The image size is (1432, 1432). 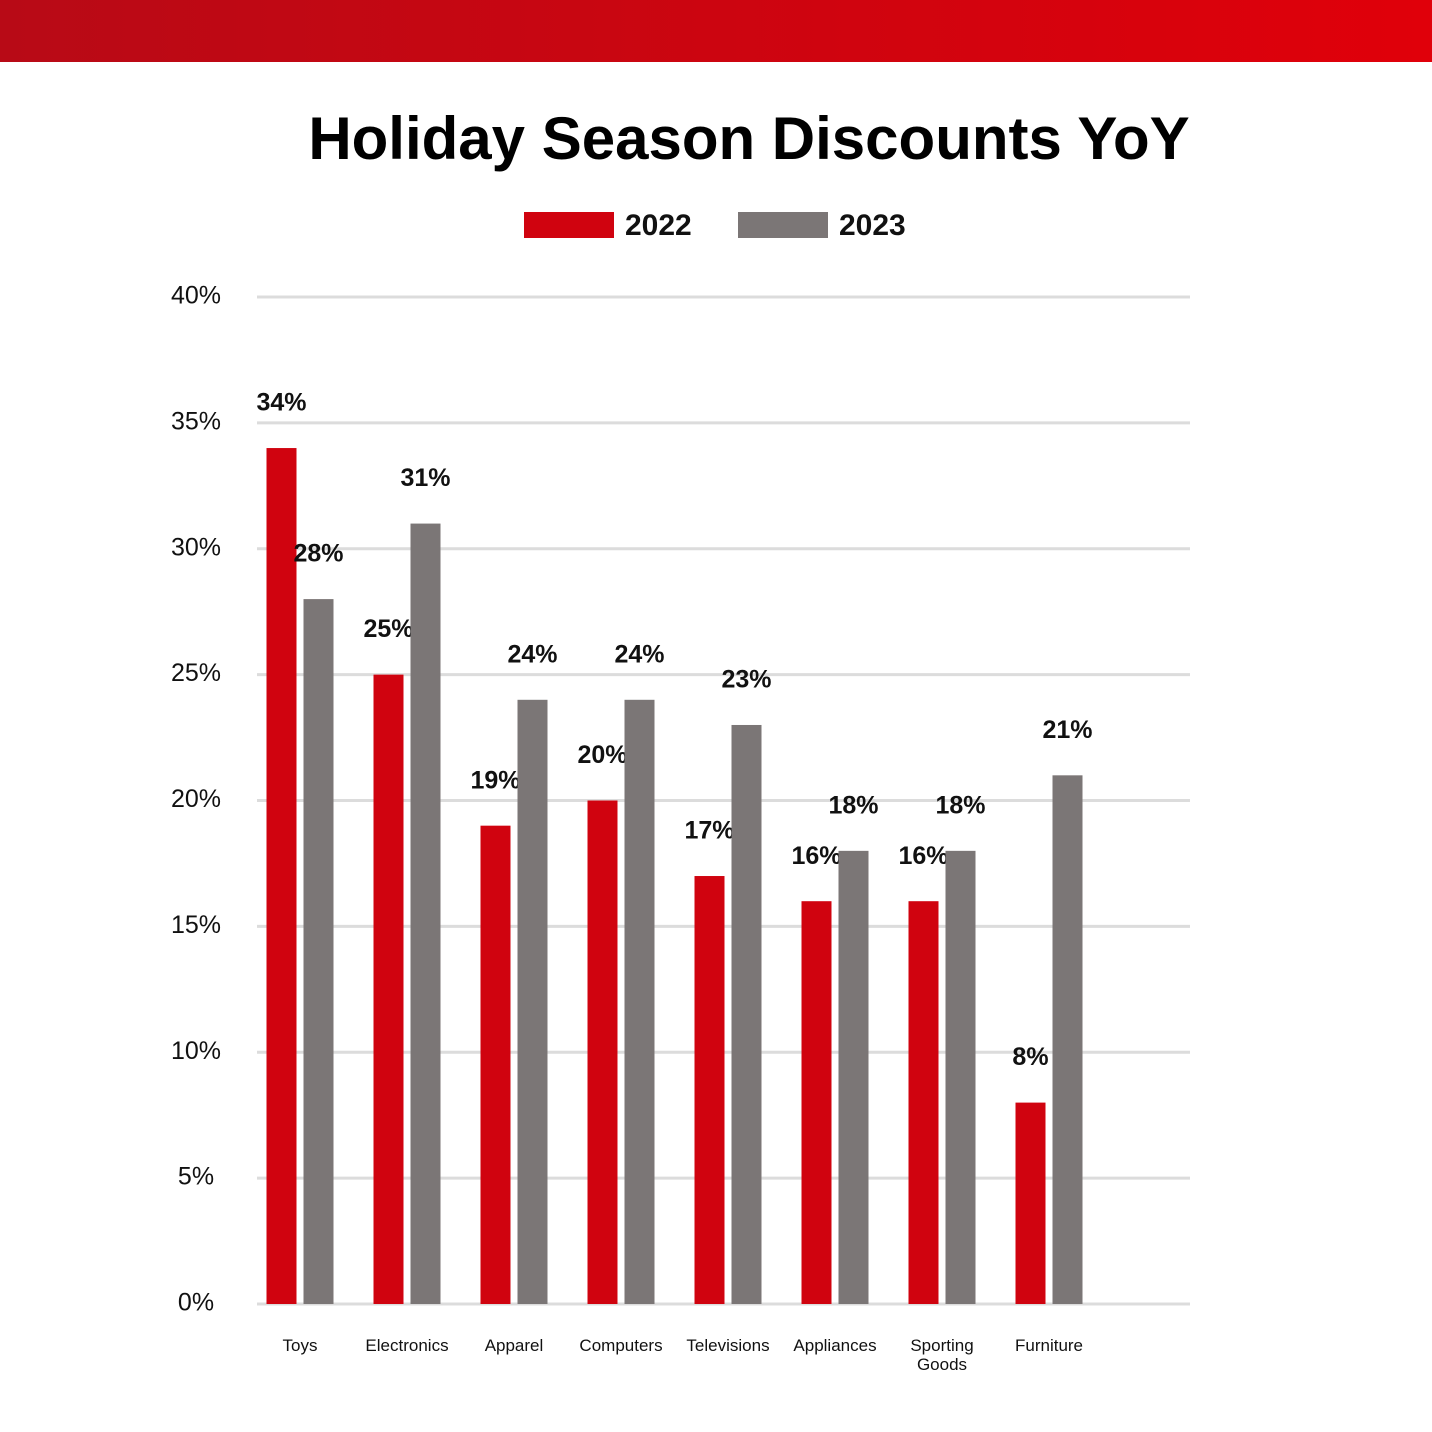 I want to click on data-label: 17%, so click(x=709, y=831).